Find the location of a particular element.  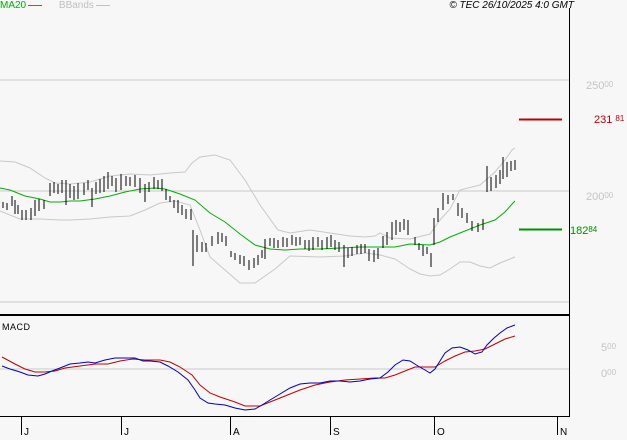

y-tick-200: 20000 is located at coordinates (600, 197).